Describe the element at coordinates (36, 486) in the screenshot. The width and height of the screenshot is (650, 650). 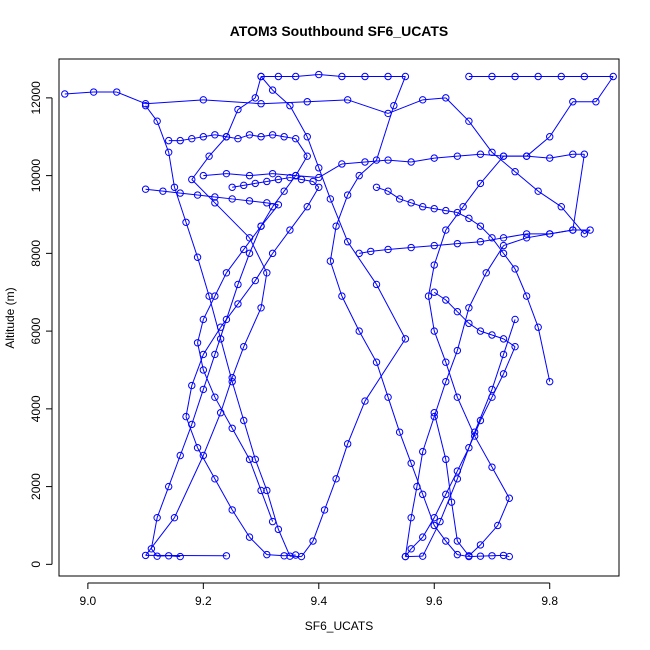
I see `y-tick-label: 2000` at that location.